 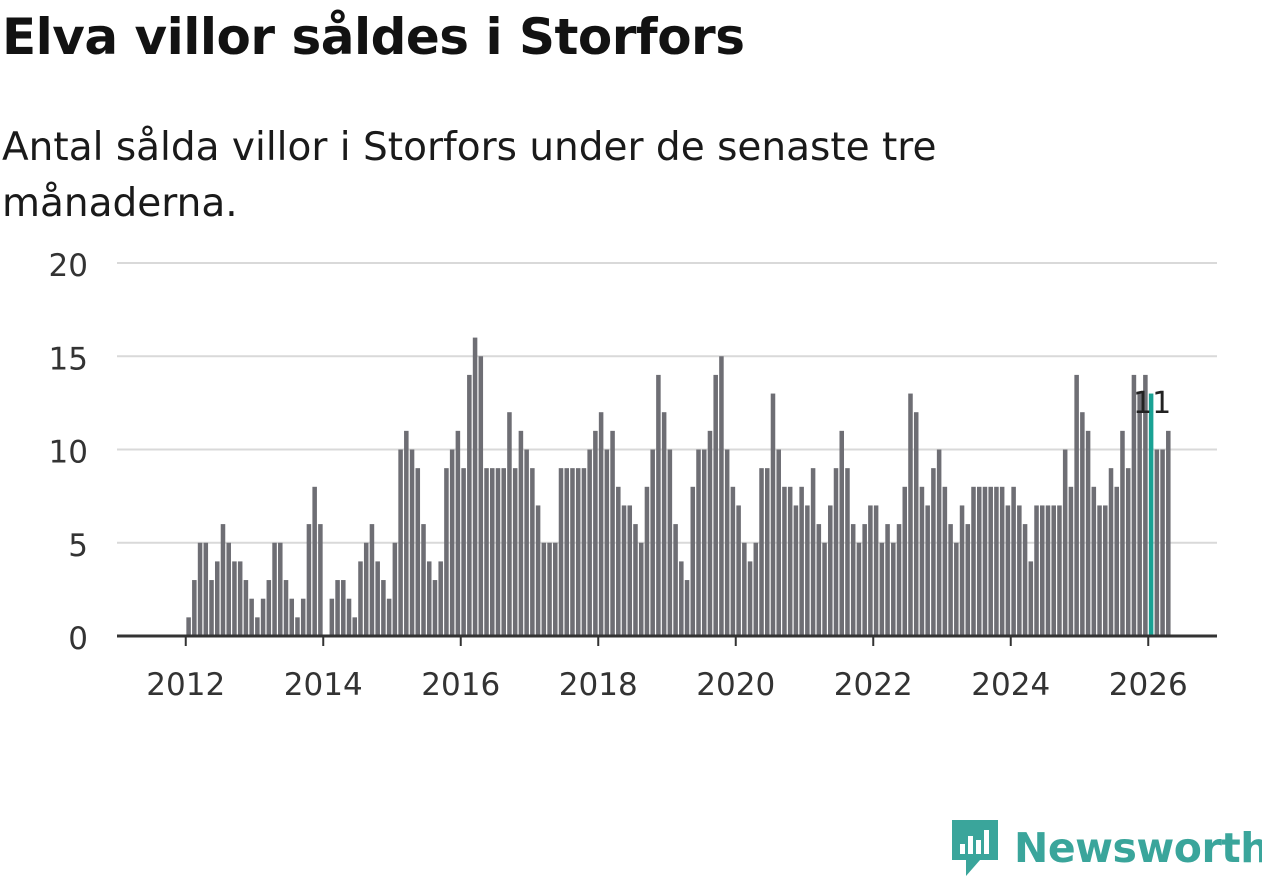 I want to click on x-tick-label: 2016, so click(x=460, y=685).